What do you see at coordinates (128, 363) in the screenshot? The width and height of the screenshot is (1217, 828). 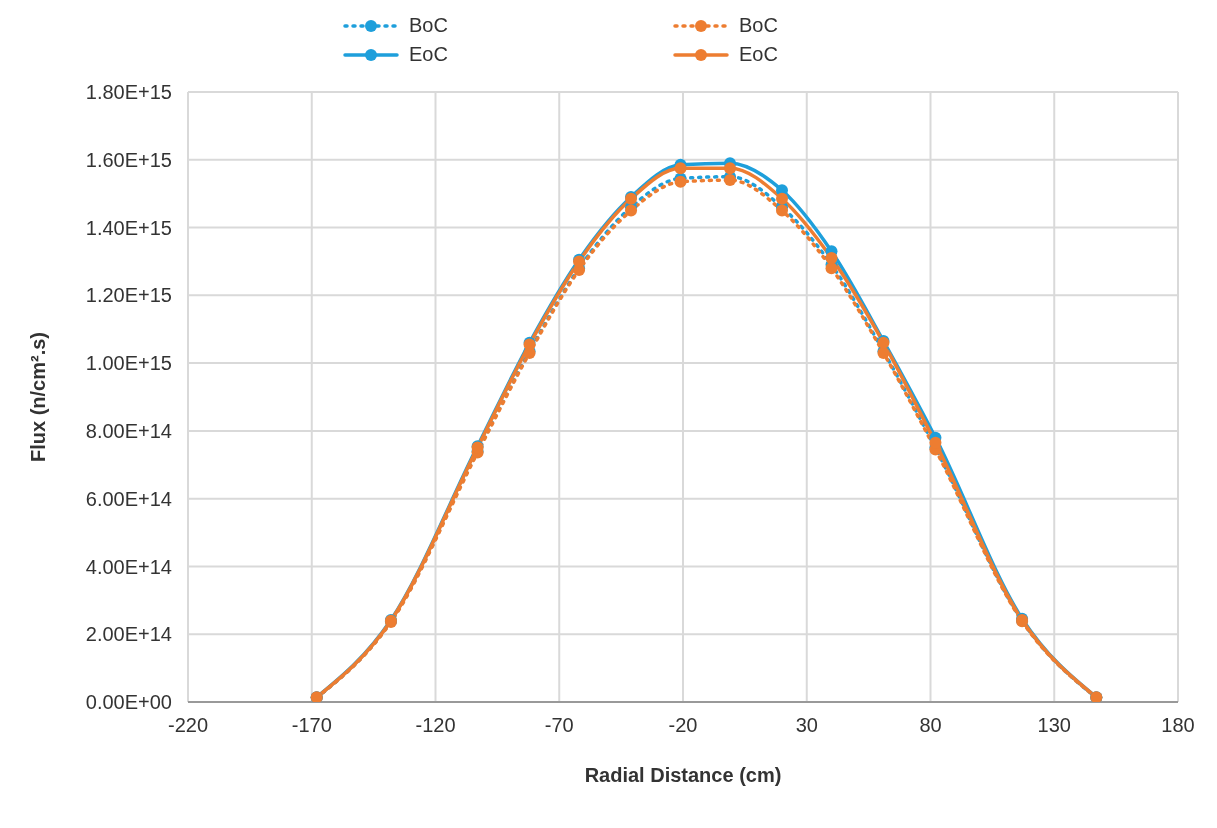 I see `y-tick-label: 1.00E+15` at bounding box center [128, 363].